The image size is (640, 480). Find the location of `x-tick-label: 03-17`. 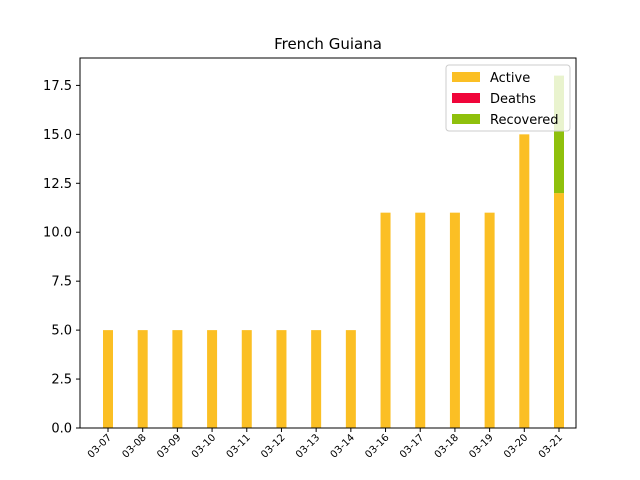

x-tick-label: 03-17 is located at coordinates (412, 446).